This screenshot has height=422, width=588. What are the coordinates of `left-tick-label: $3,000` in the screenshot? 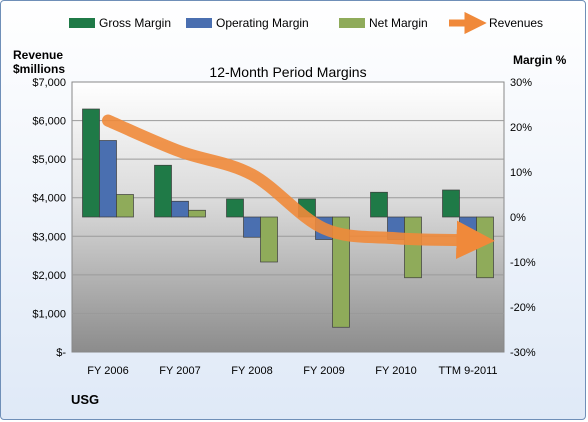 It's located at (49, 237).